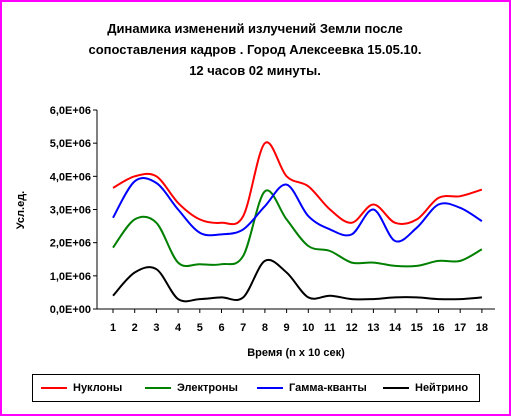 This screenshot has height=416, width=511. Describe the element at coordinates (207, 388) in the screenshot. I see `legend-label-electrons: Электроны` at that location.